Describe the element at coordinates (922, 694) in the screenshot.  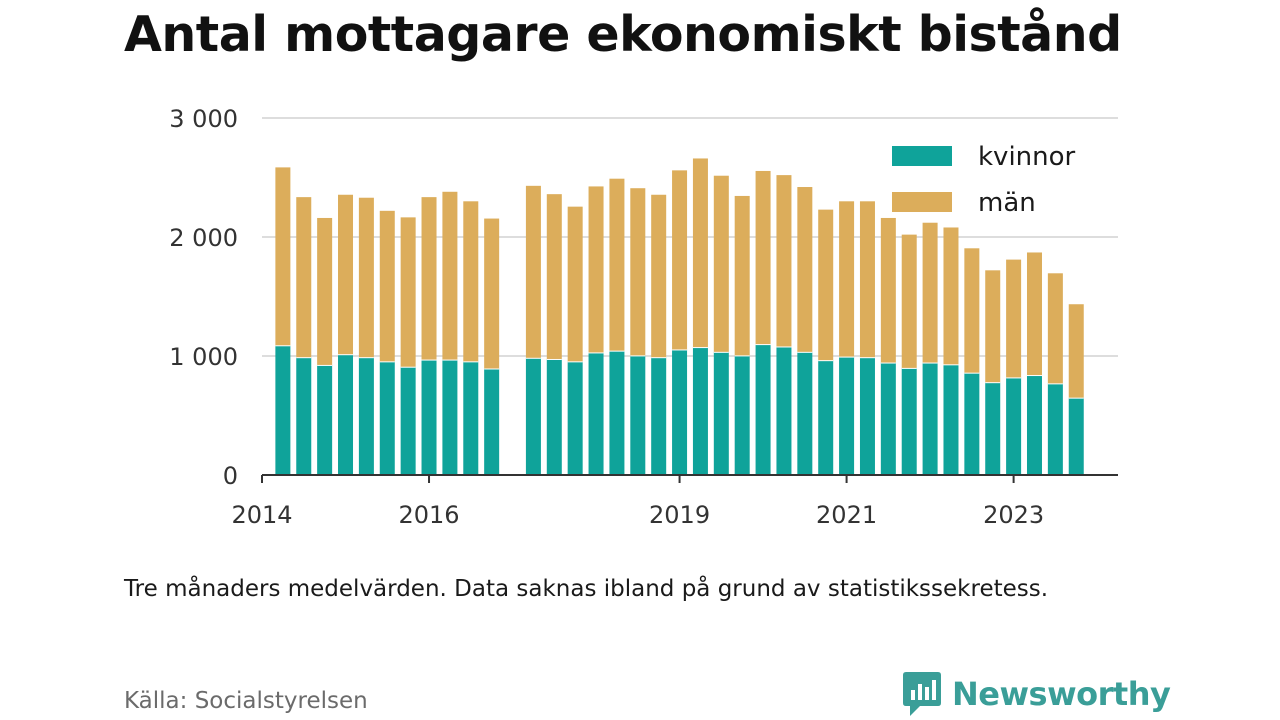
I see `newsworthy-logo-icon` at that location.